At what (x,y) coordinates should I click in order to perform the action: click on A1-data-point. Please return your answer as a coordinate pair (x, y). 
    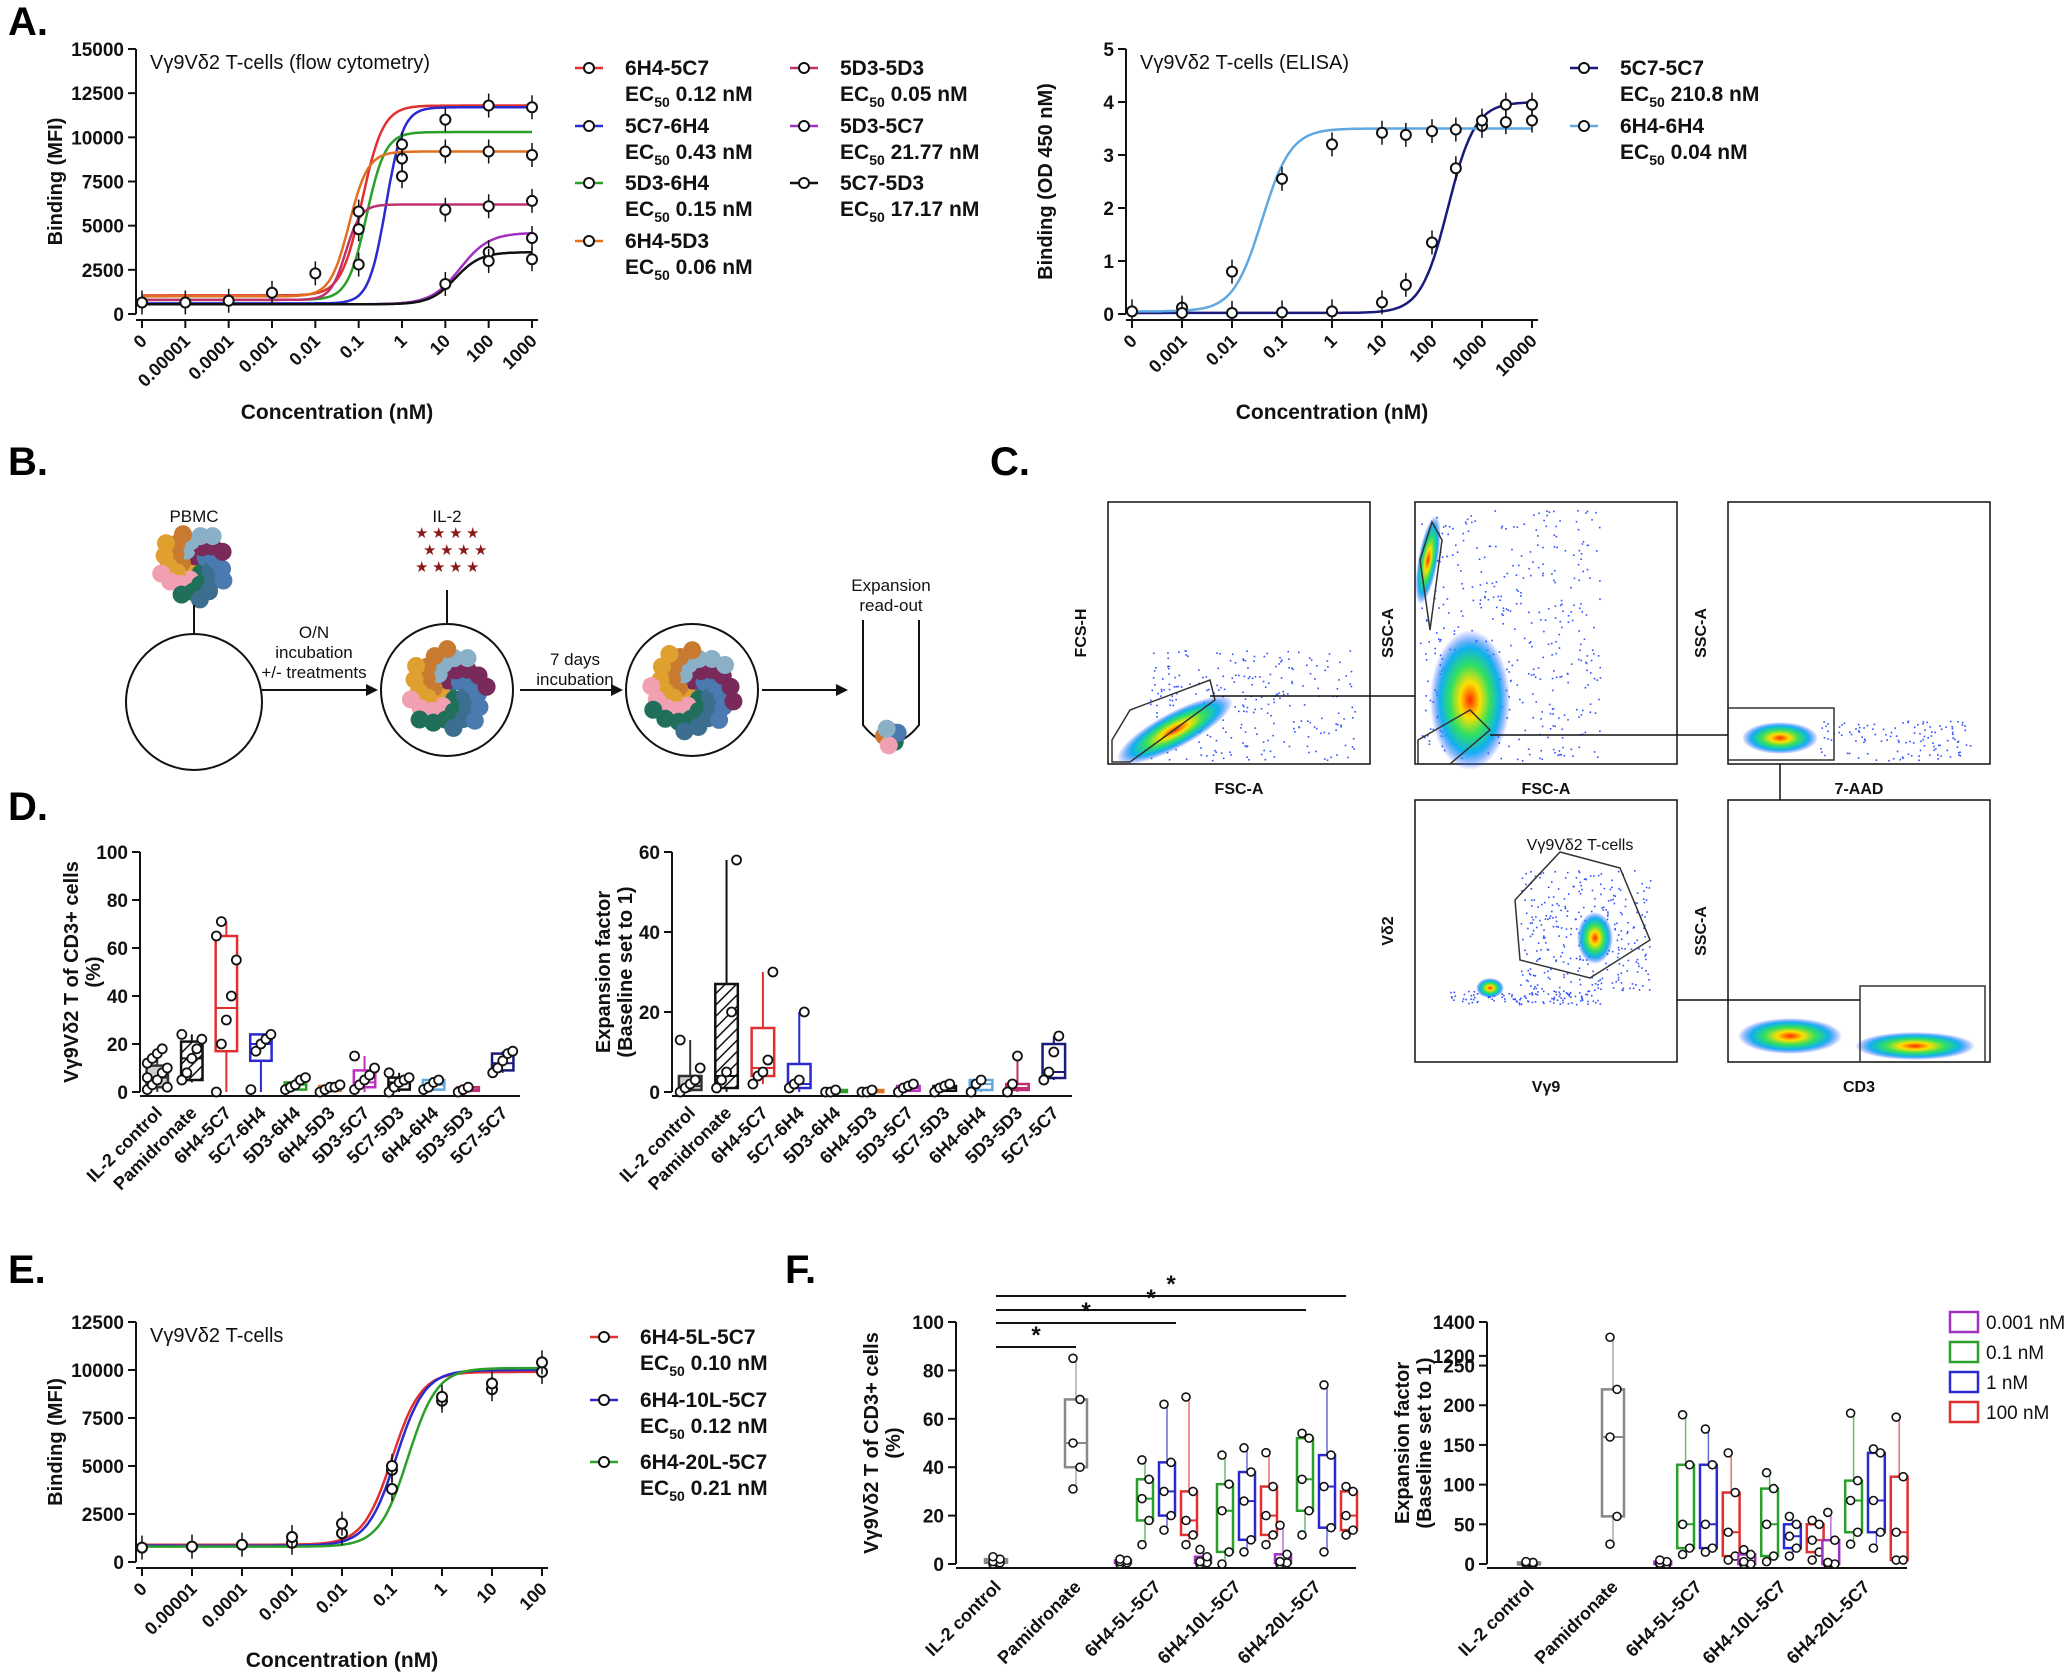
    Looking at the image, I should click on (532, 200).